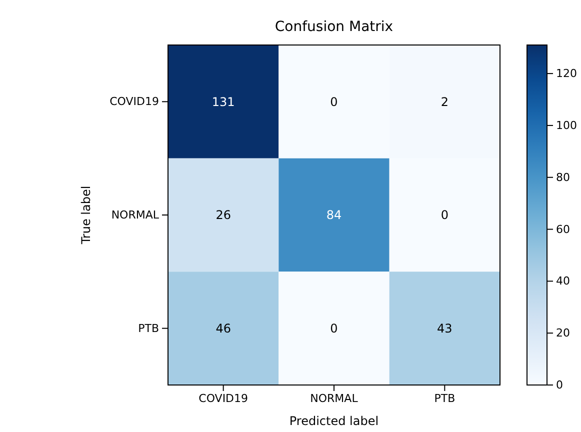 This screenshot has height=432, width=581. Describe the element at coordinates (334, 421) in the screenshot. I see `x-axis-title: Predicted label` at that location.